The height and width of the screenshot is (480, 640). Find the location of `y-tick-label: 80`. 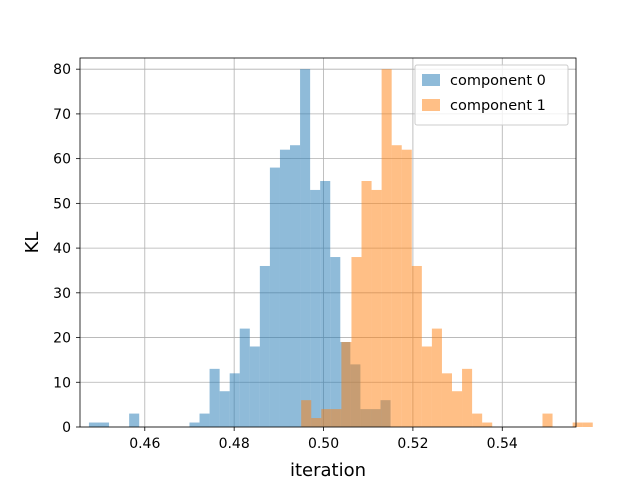

y-tick-label: 80 is located at coordinates (62, 70).